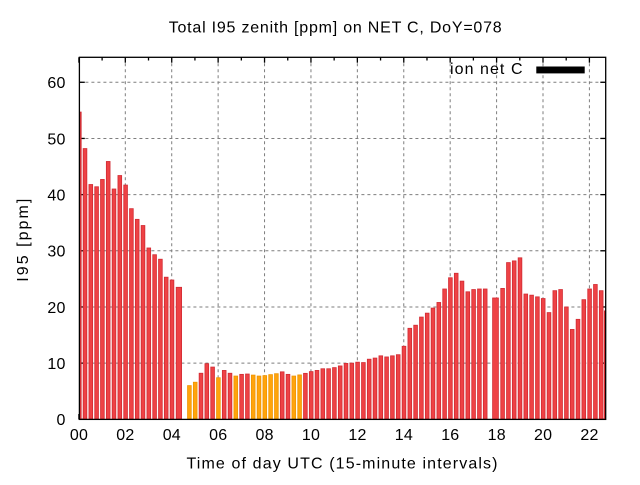 The width and height of the screenshot is (640, 485). What do you see at coordinates (56, 252) in the screenshot?
I see `svg-text: 30` at bounding box center [56, 252].